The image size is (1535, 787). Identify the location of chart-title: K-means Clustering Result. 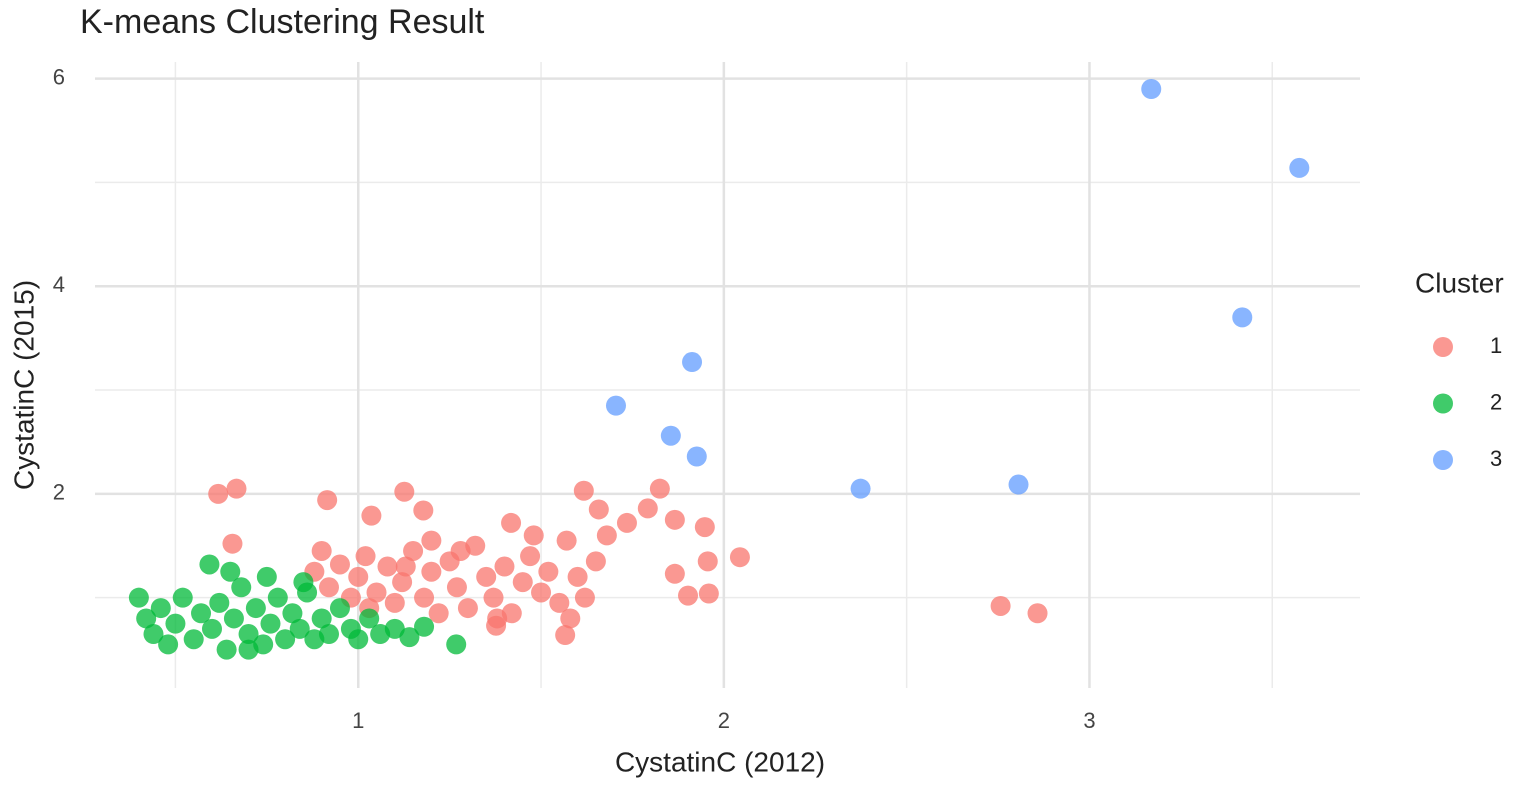
(282, 22).